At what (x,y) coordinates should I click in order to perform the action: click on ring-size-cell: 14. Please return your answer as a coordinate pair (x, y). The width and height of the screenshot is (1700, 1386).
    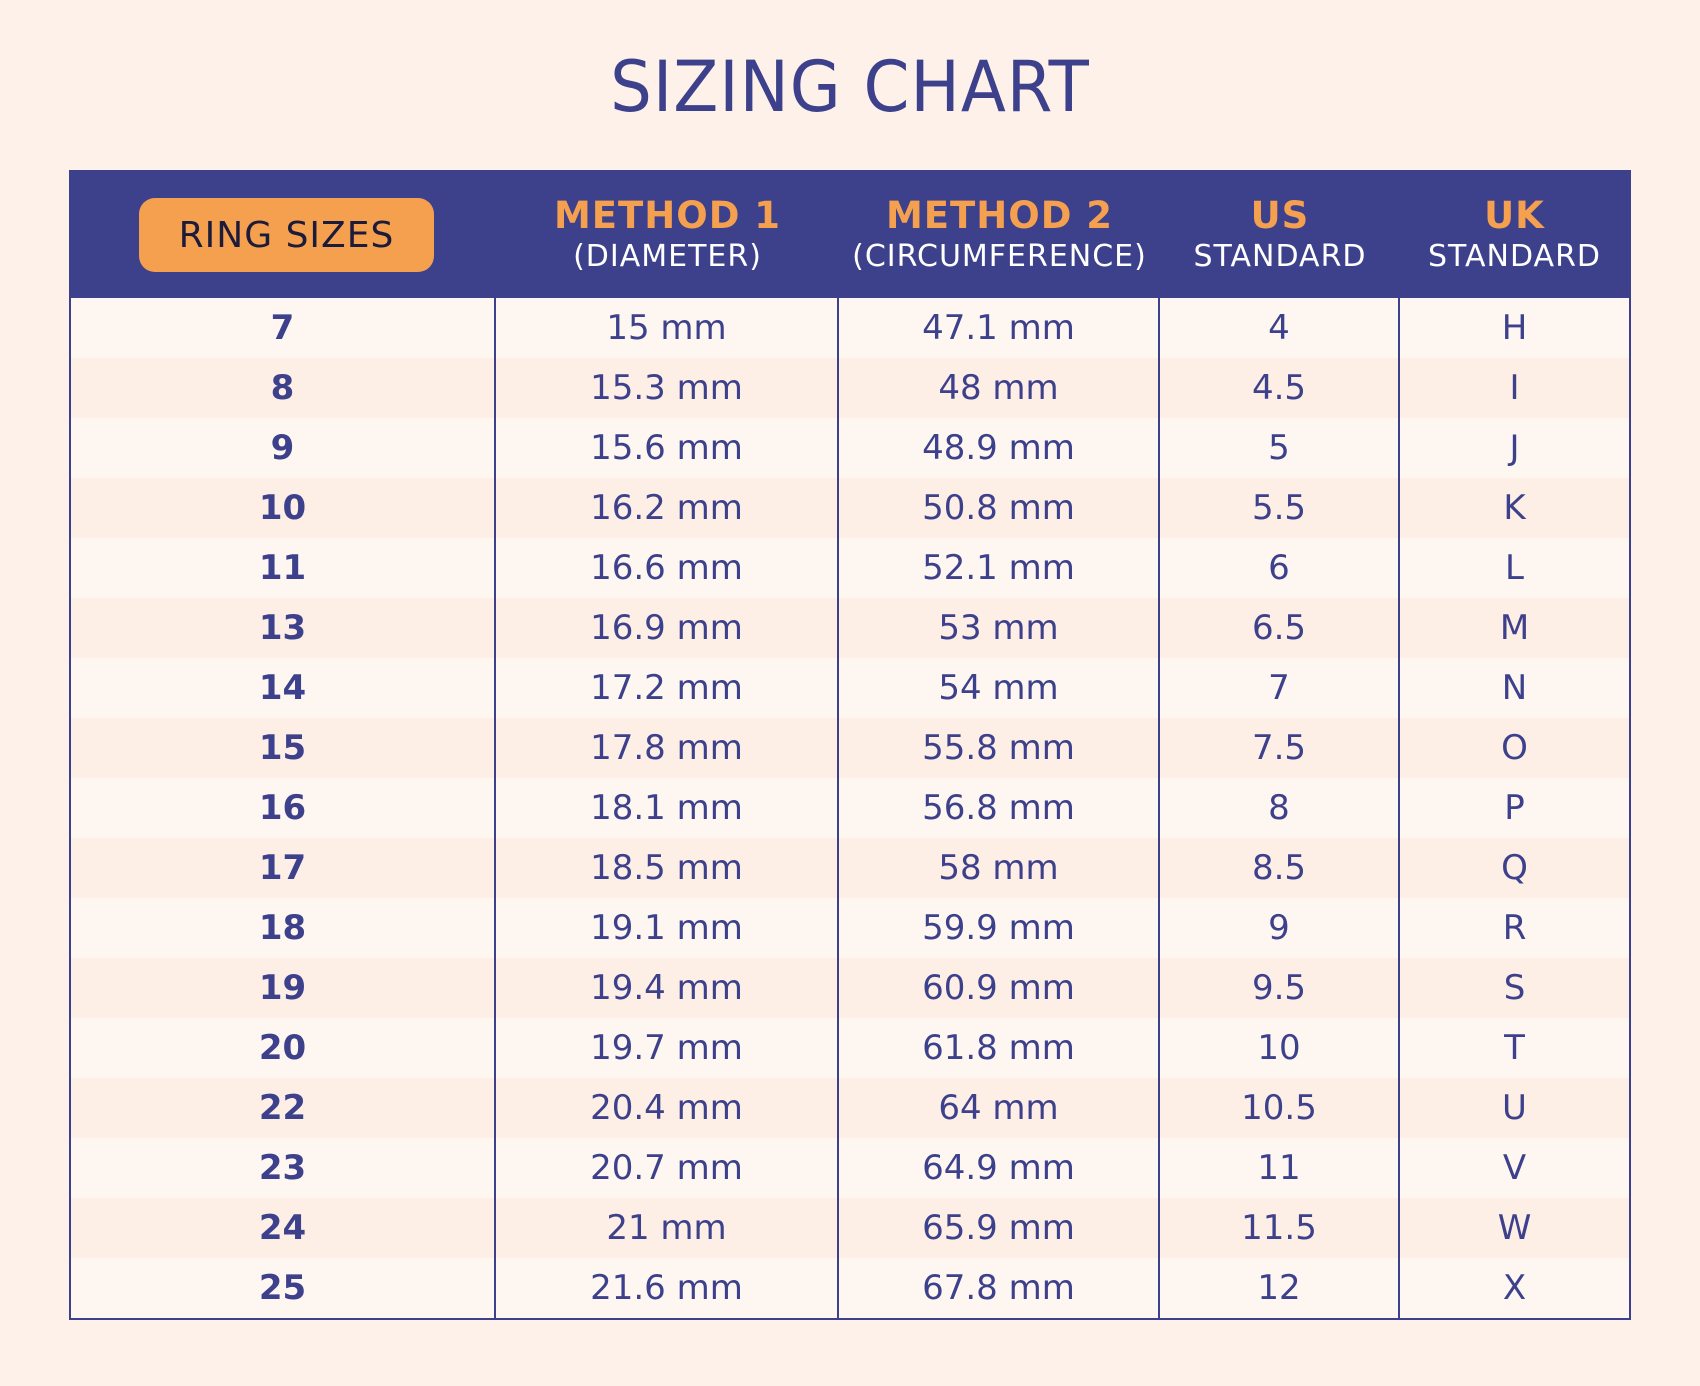
    Looking at the image, I should click on (283, 688).